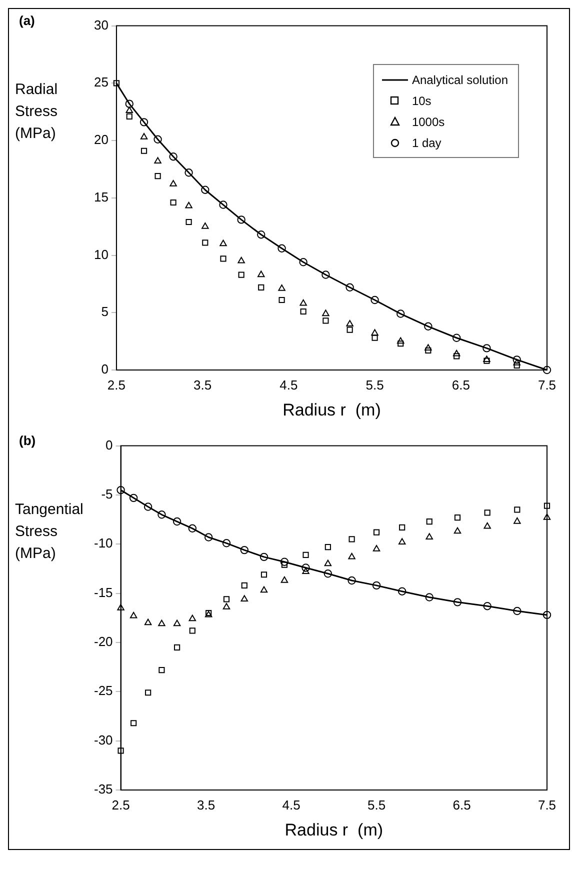  What do you see at coordinates (49, 532) in the screenshot?
I see `y-axis-title: Tangential Stress (MPa)` at bounding box center [49, 532].